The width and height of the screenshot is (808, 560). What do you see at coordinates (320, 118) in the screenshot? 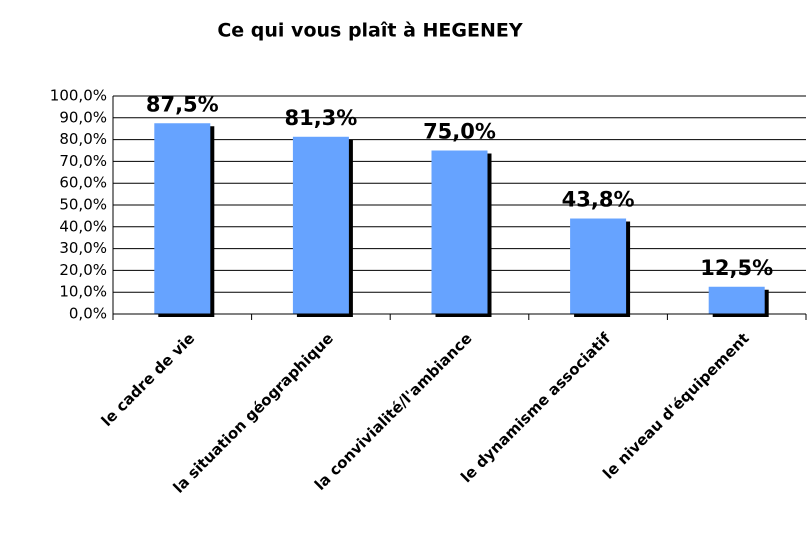
I see `value-label: 81,3%` at bounding box center [320, 118].